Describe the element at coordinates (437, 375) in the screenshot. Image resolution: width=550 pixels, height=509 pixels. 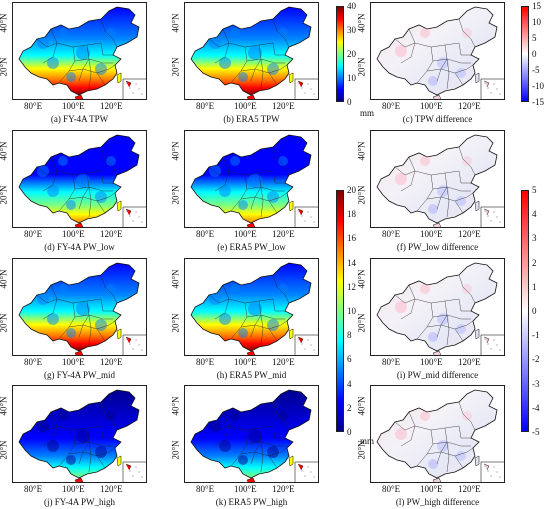
I see `panel-caption: (i) PW_mid difference` at that location.